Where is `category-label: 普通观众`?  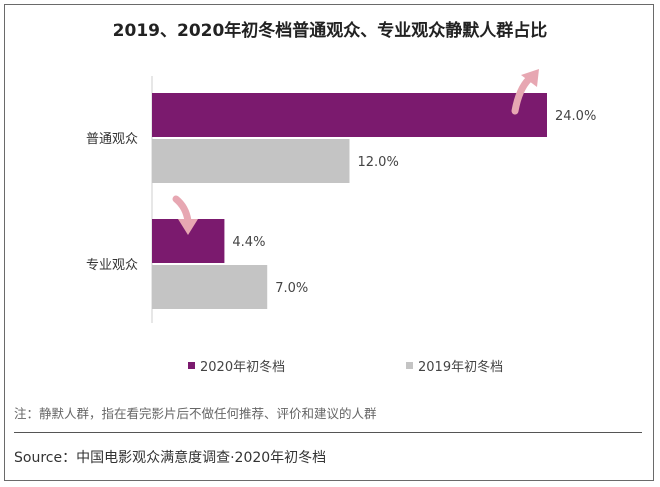 category-label: 普通观众 is located at coordinates (112, 139).